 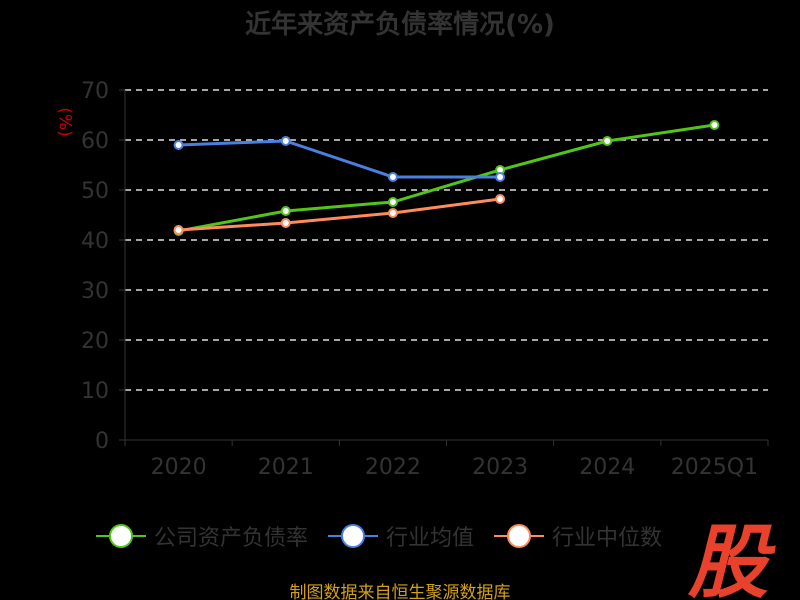 What do you see at coordinates (95, 391) in the screenshot?
I see `y-tick-label: 10` at bounding box center [95, 391].